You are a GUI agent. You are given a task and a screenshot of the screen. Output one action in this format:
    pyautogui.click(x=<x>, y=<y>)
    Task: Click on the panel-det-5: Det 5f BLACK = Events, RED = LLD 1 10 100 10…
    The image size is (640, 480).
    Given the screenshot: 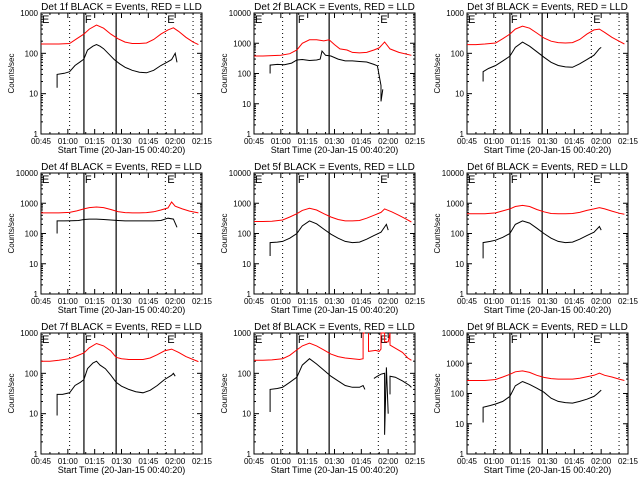 What is the action you would take?
    pyautogui.click(x=323, y=238)
    